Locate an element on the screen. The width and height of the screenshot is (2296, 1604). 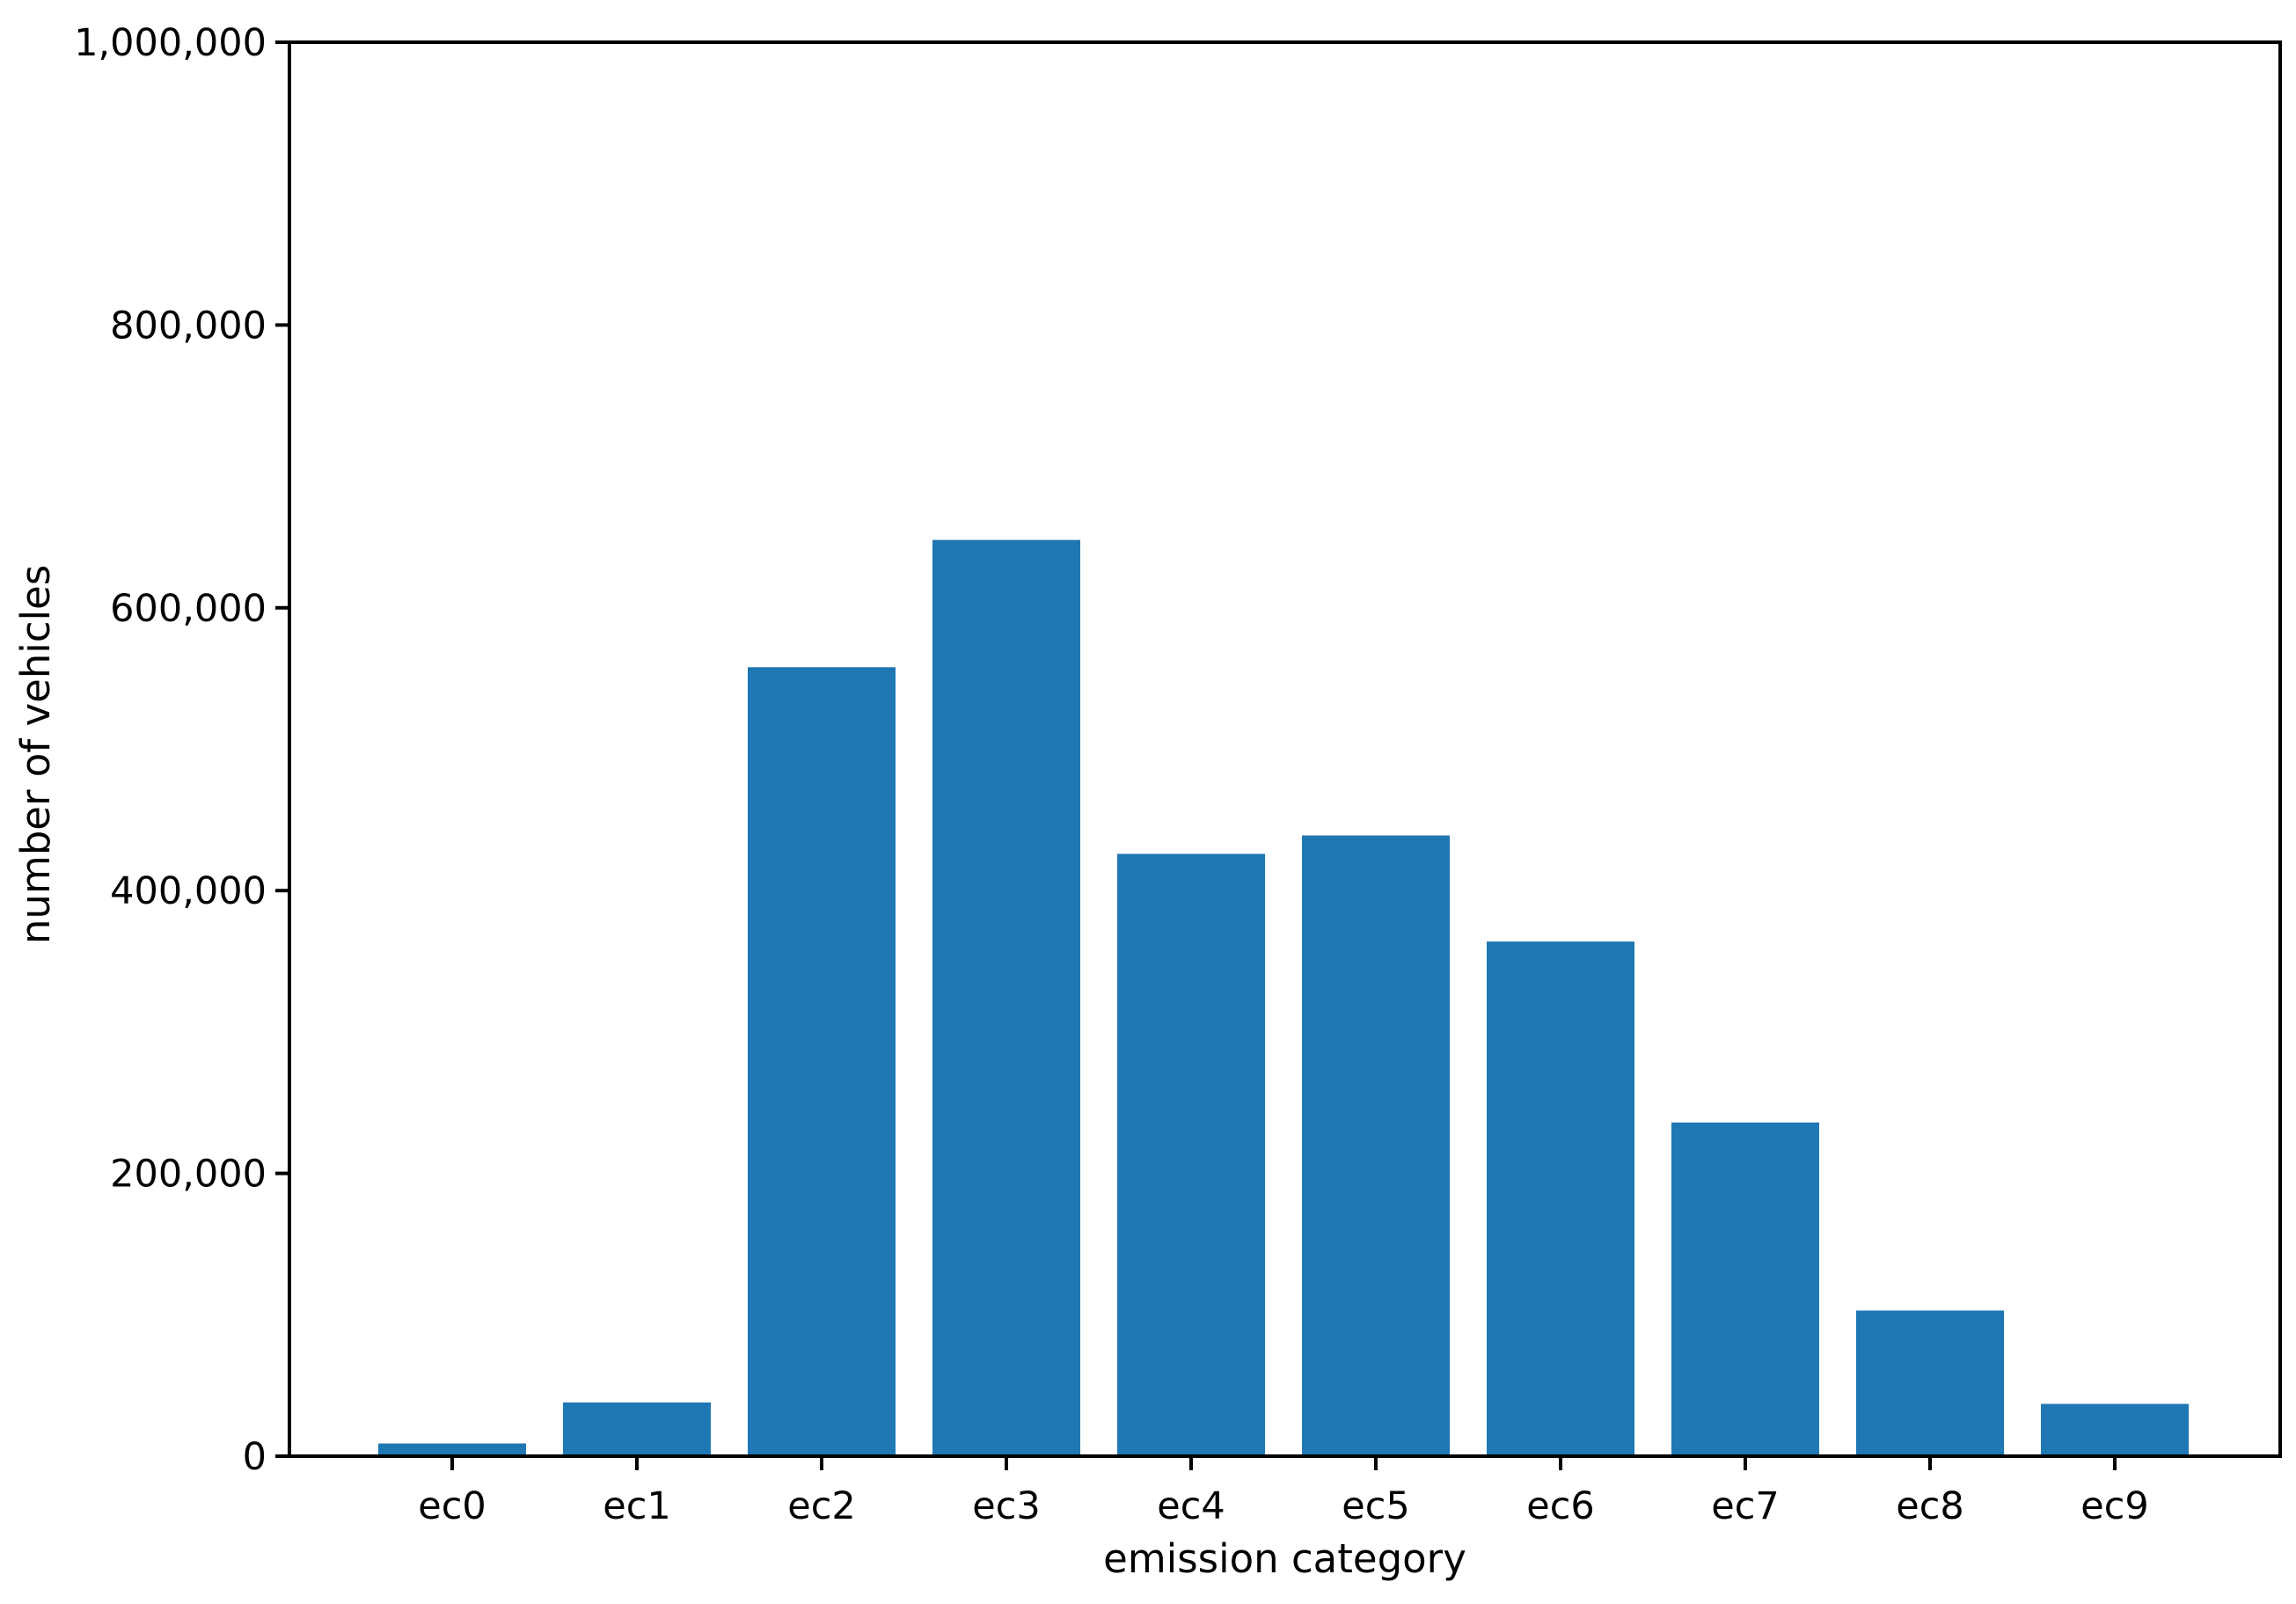
bar-ec3 is located at coordinates (1006, 997).